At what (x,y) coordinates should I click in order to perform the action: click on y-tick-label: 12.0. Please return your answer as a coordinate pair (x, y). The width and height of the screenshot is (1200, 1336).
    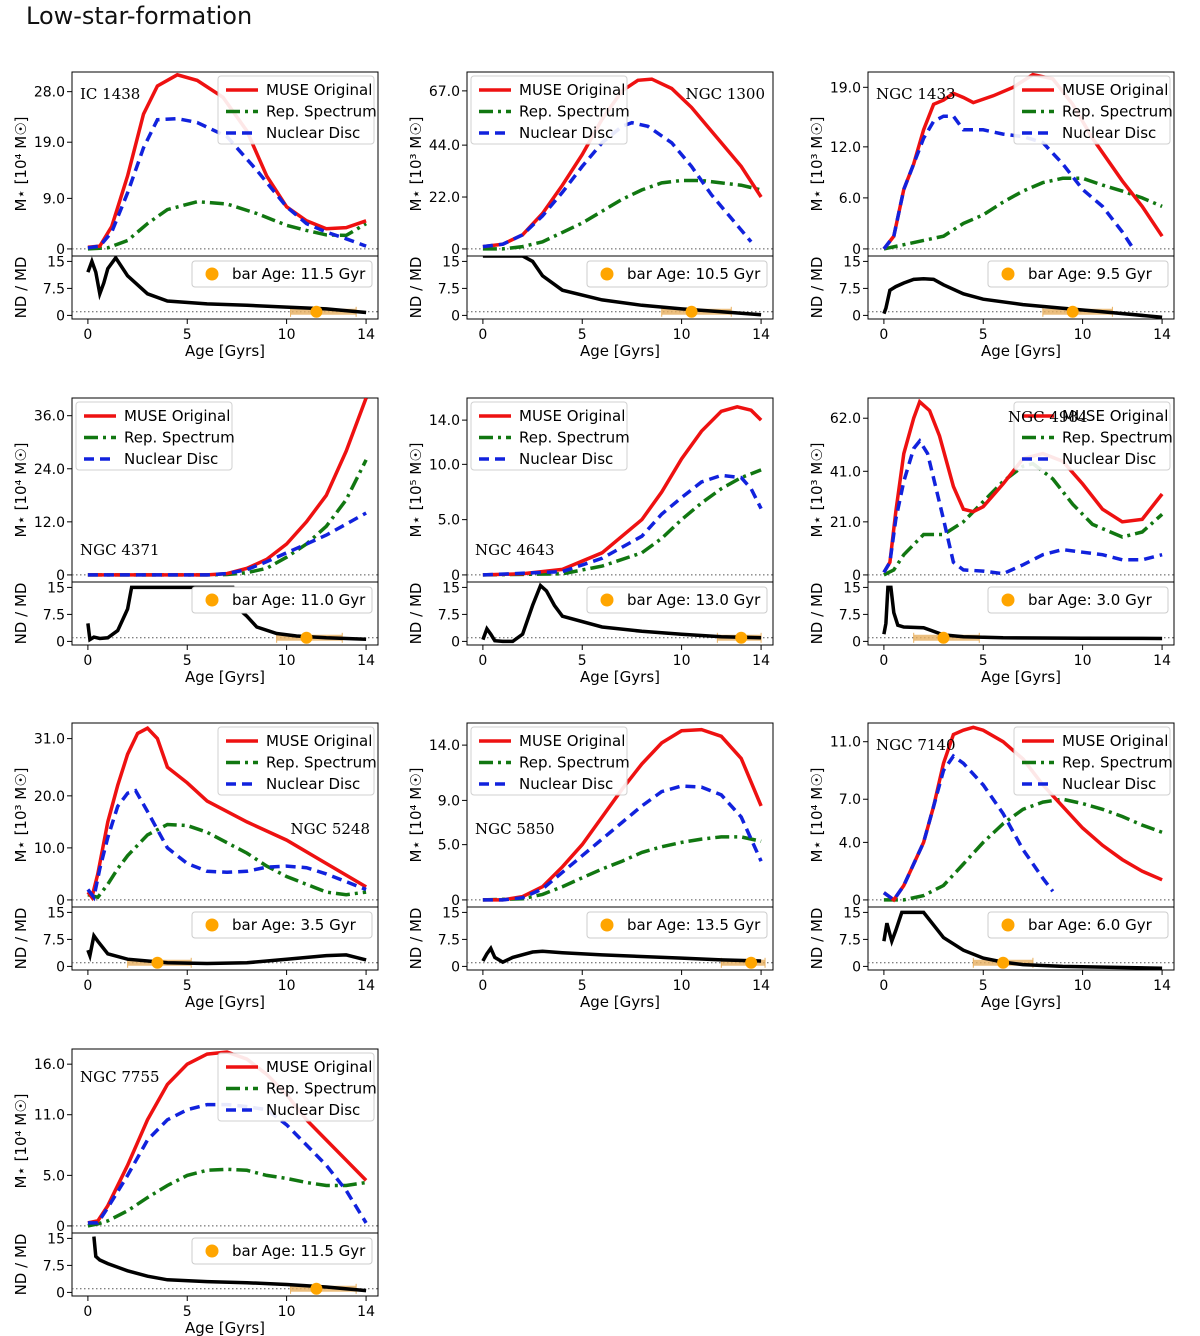
    Looking at the image, I should click on (845, 148).